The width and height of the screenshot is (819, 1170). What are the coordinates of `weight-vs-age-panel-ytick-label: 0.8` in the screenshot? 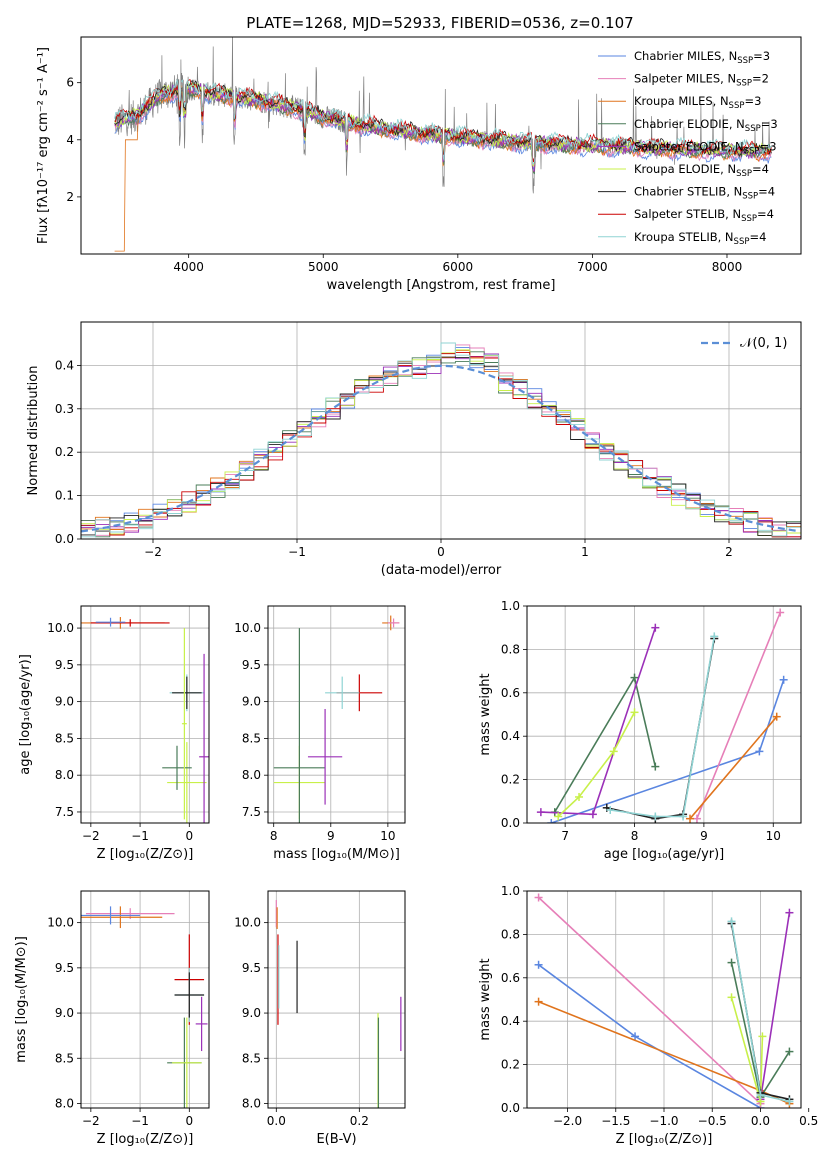 It's located at (510, 649).